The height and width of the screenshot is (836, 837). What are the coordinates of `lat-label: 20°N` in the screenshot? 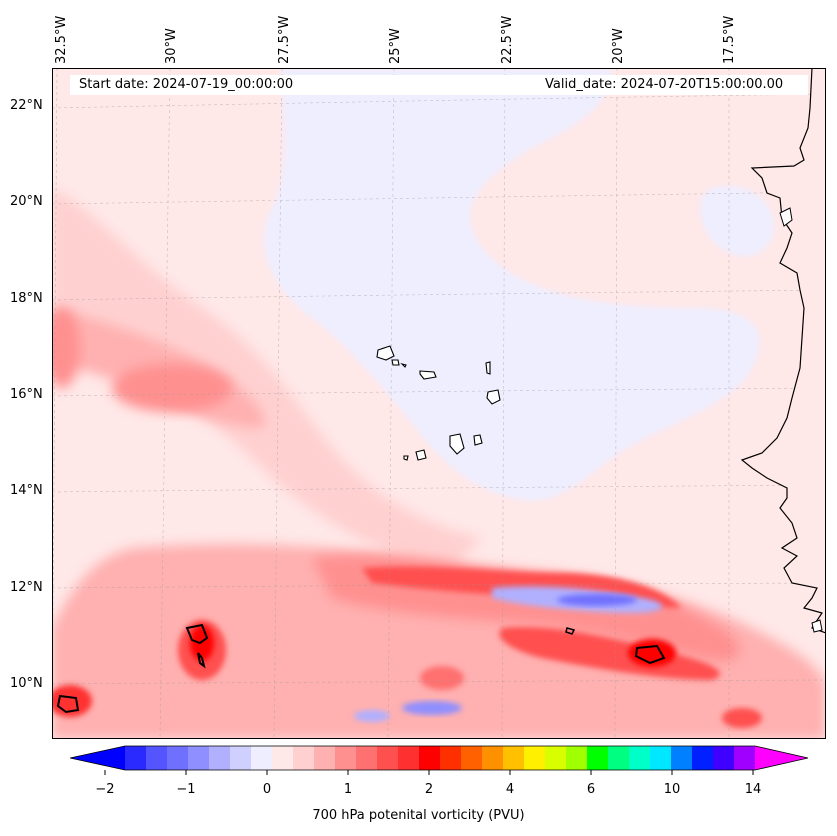 It's located at (26, 201).